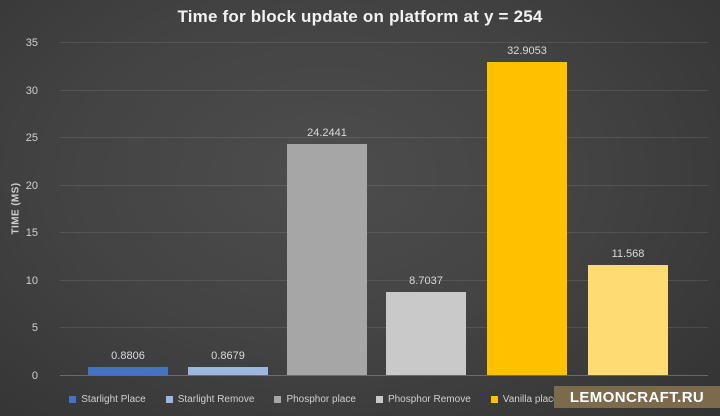  Describe the element at coordinates (31, 43) in the screenshot. I see `y-tick-label-35: 35` at that location.